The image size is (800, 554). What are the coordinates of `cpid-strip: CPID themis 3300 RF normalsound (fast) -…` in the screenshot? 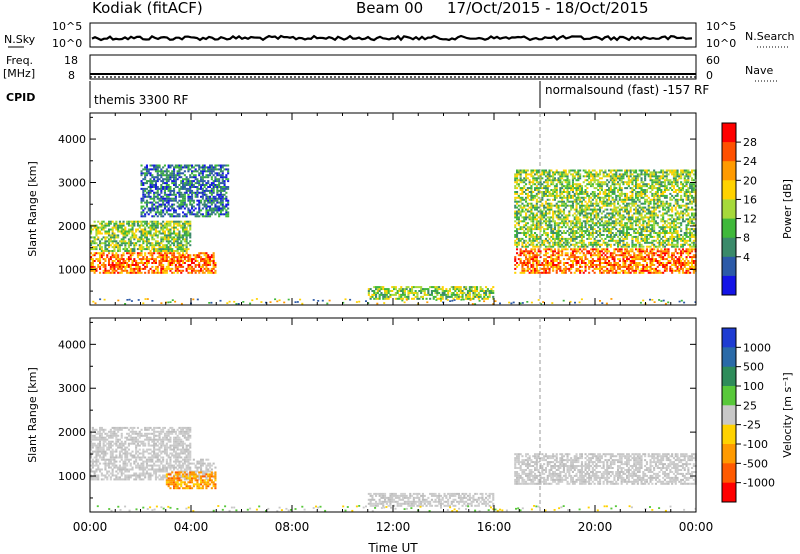 It's located at (357, 94).